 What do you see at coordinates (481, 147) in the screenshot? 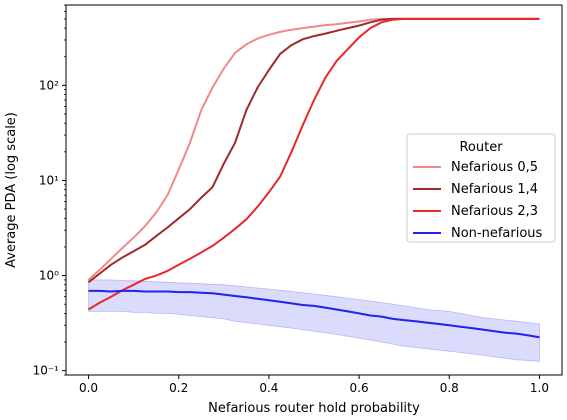
I see `legend-title: Router` at bounding box center [481, 147].